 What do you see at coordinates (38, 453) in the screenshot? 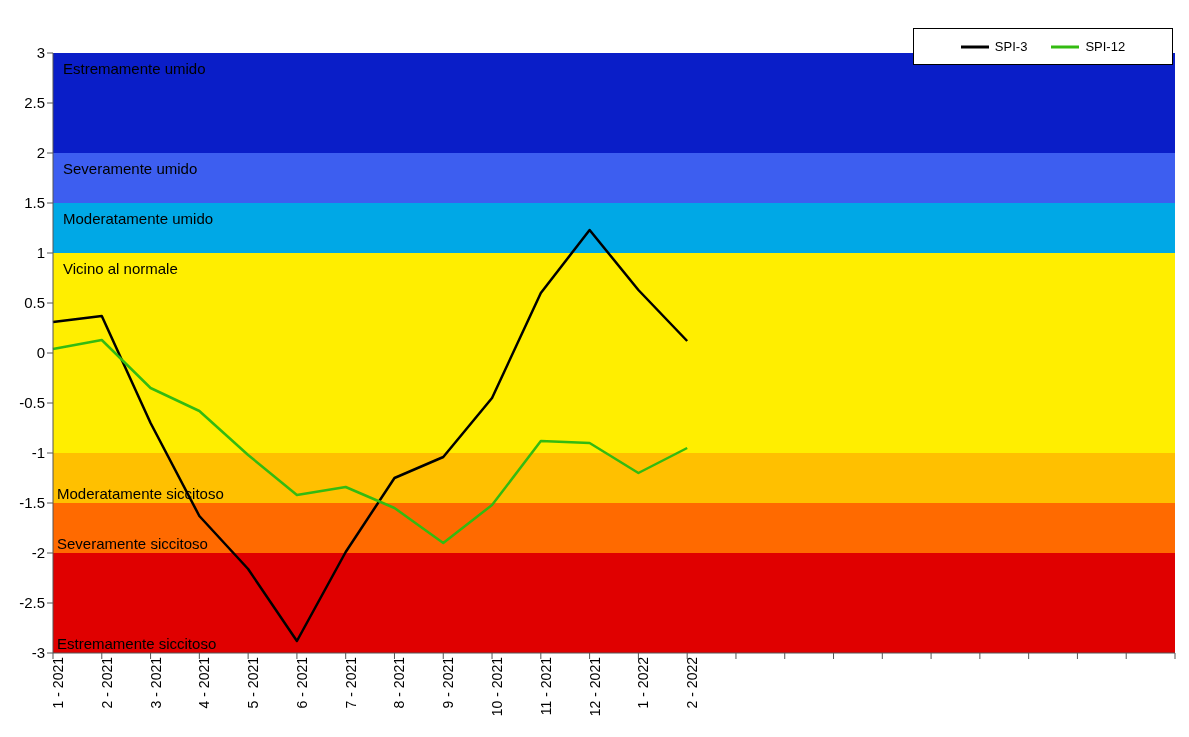
I see `y-tick-label: -1` at bounding box center [38, 453].